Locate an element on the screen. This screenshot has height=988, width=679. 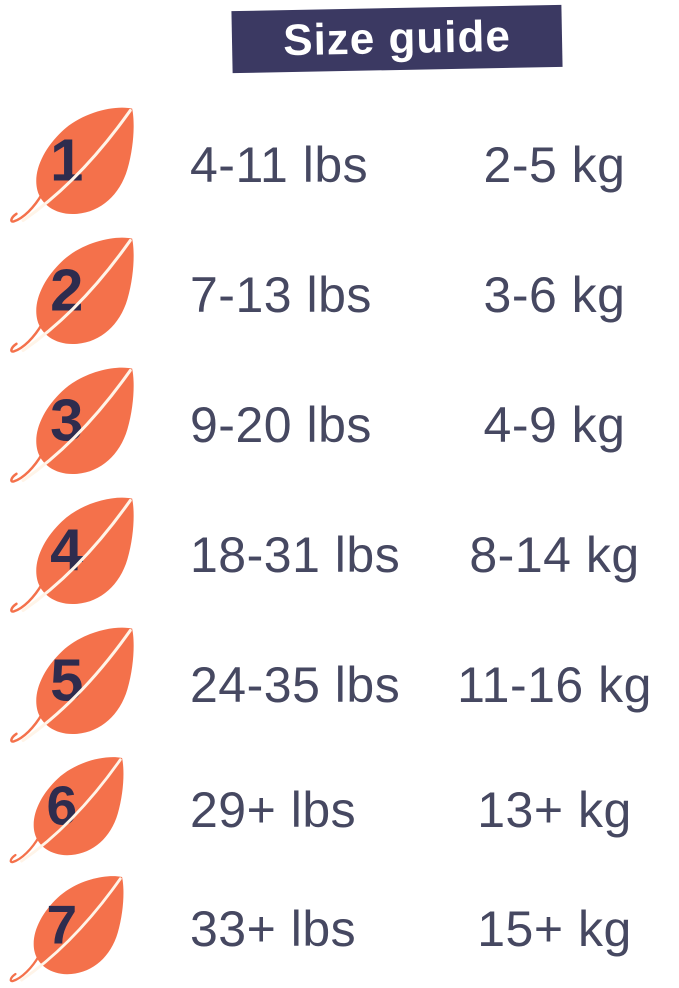
table-row-size-7: 7 33+ lbs 15+ kg is located at coordinates (339, 928).